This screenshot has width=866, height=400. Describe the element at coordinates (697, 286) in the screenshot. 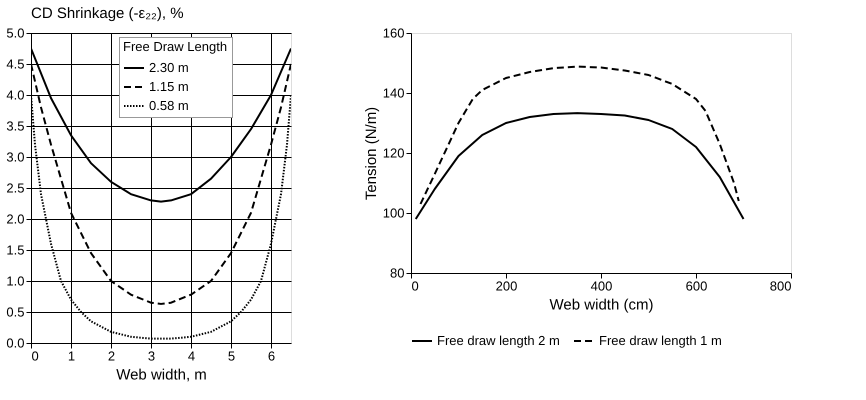

I see `x-tick-label: 600` at that location.